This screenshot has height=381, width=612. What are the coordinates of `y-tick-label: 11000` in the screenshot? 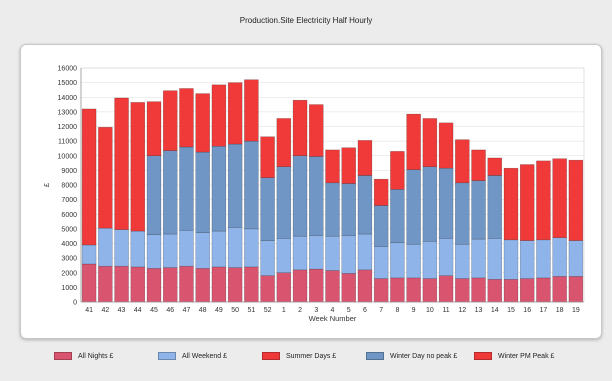 It's located at (67, 142).